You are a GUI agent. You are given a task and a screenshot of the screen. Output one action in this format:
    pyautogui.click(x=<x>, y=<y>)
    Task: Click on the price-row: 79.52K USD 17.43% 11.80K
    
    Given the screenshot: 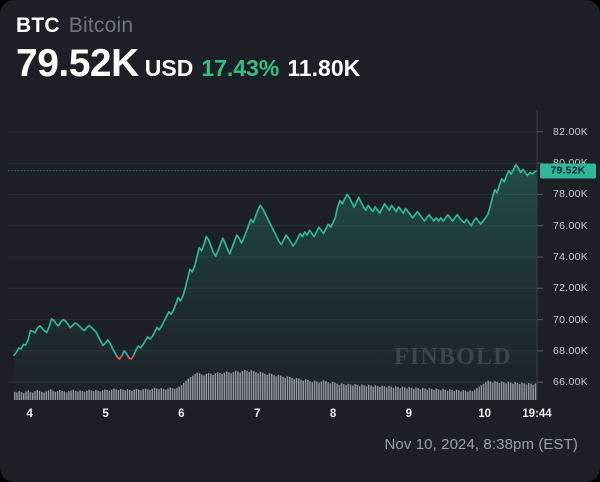 What is the action you would take?
    pyautogui.click(x=296, y=64)
    